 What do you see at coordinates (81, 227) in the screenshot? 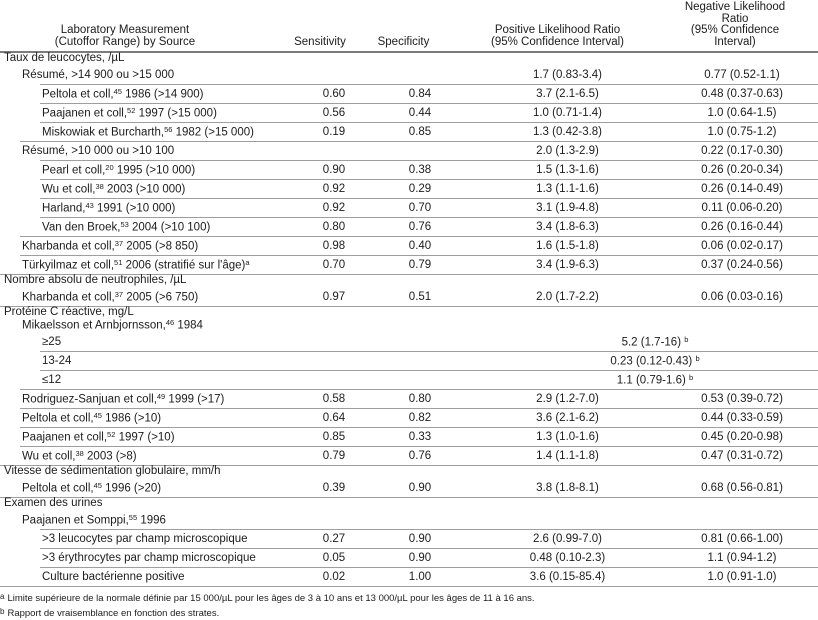
I see `row-label-text: Van den Broek,` at bounding box center [81, 227].